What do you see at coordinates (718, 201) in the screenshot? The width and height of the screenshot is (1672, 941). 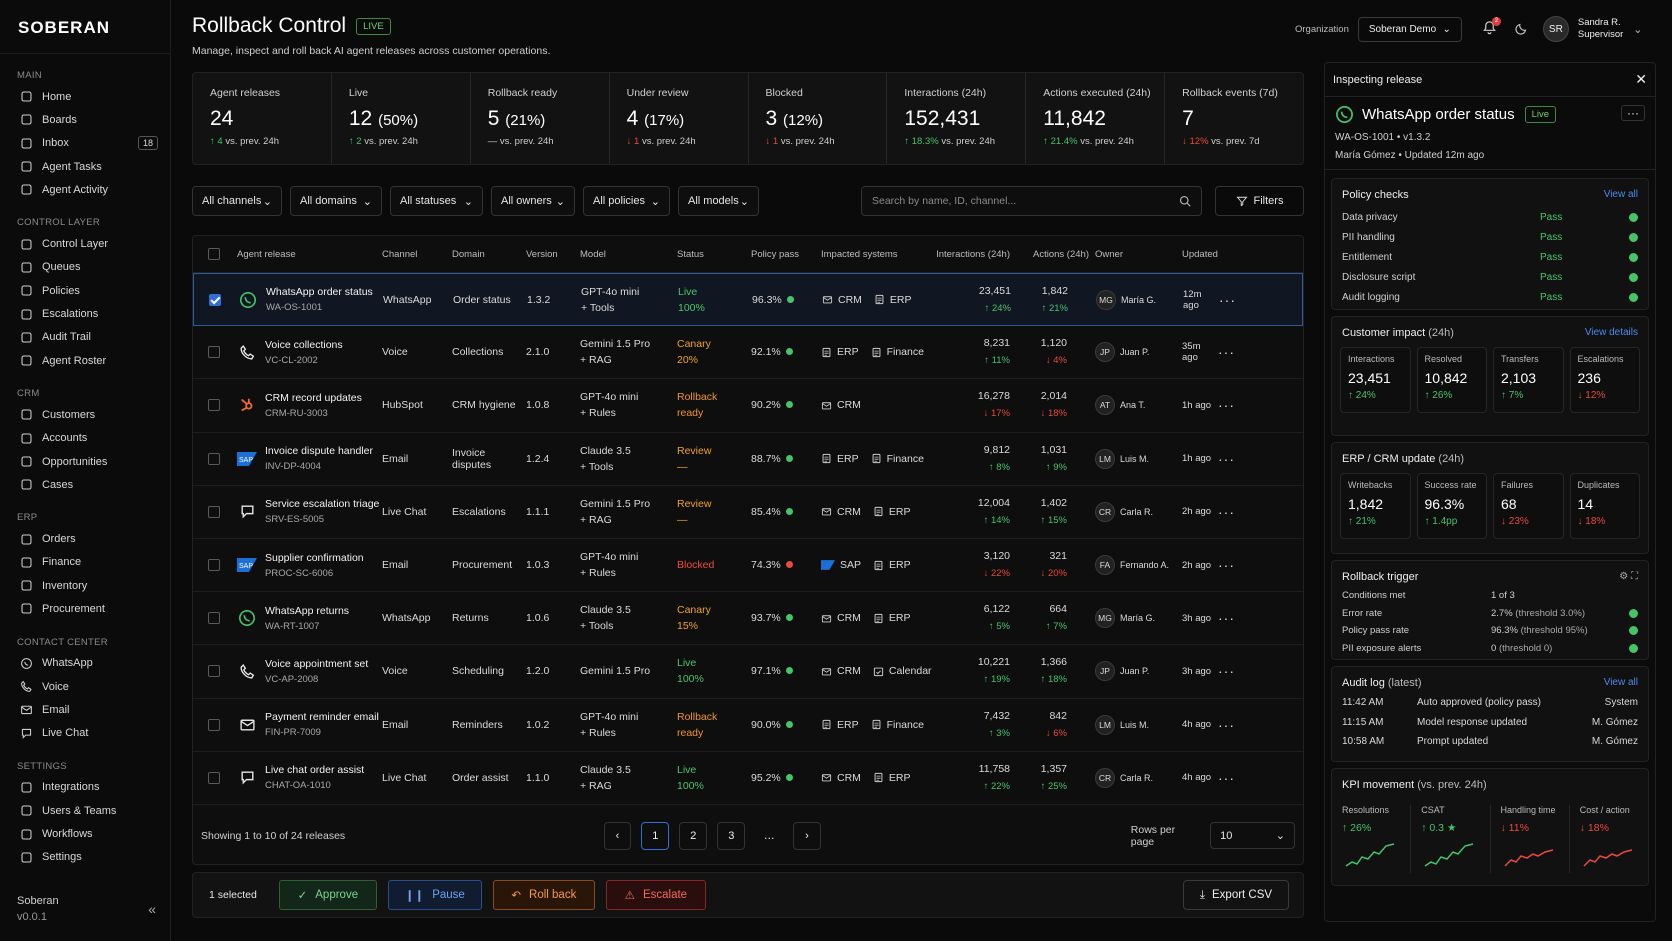 I see `filter-all-models: All models ⌄` at bounding box center [718, 201].